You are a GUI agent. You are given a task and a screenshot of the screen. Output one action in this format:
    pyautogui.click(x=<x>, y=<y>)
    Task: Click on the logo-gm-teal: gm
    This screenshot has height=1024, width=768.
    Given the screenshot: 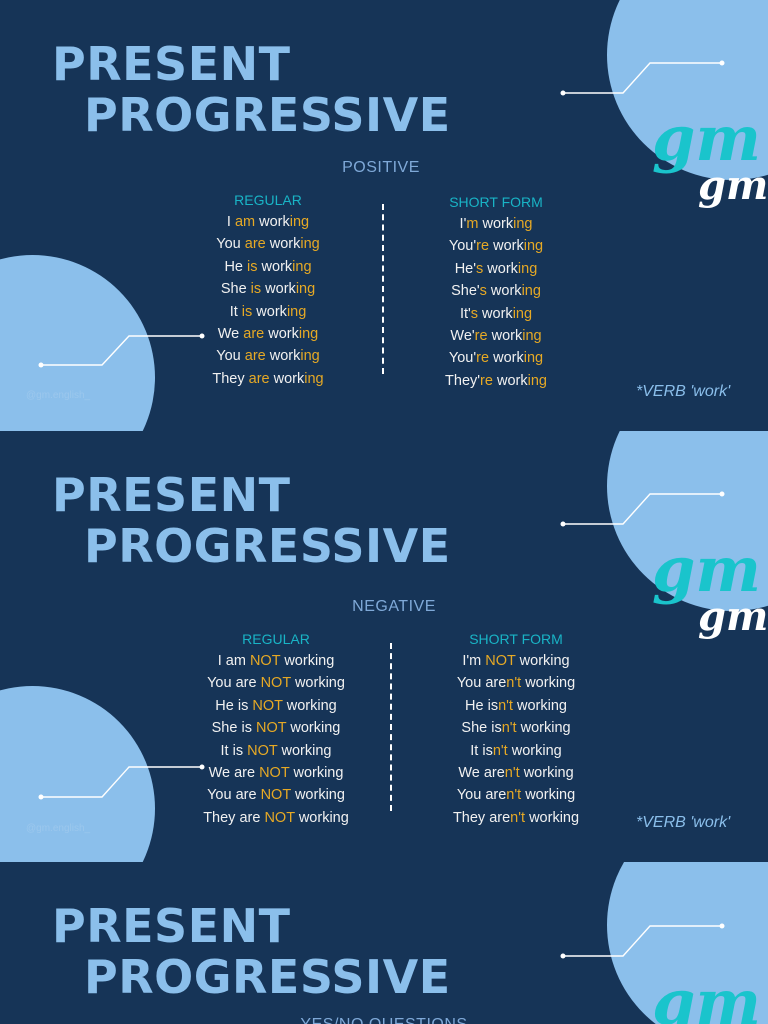 What is the action you would take?
    pyautogui.click(x=706, y=995)
    